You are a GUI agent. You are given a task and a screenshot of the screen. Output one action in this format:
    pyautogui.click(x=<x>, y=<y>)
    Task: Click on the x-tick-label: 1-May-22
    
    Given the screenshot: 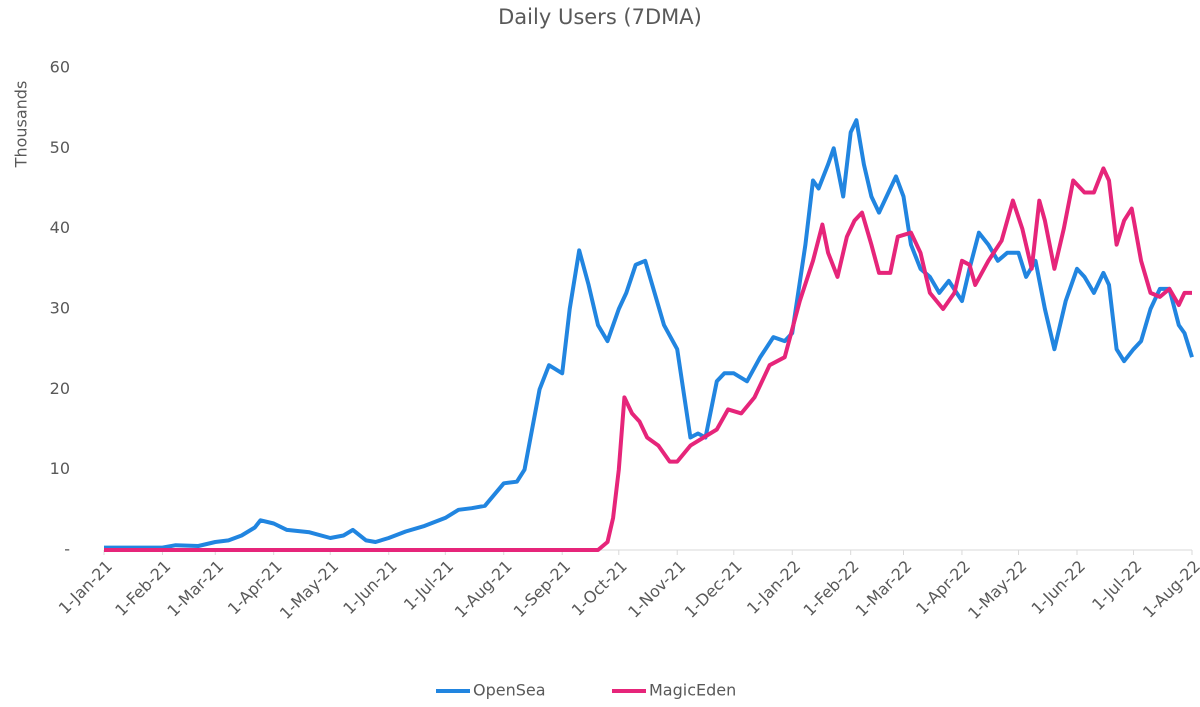 What is the action you would take?
    pyautogui.click(x=997, y=590)
    